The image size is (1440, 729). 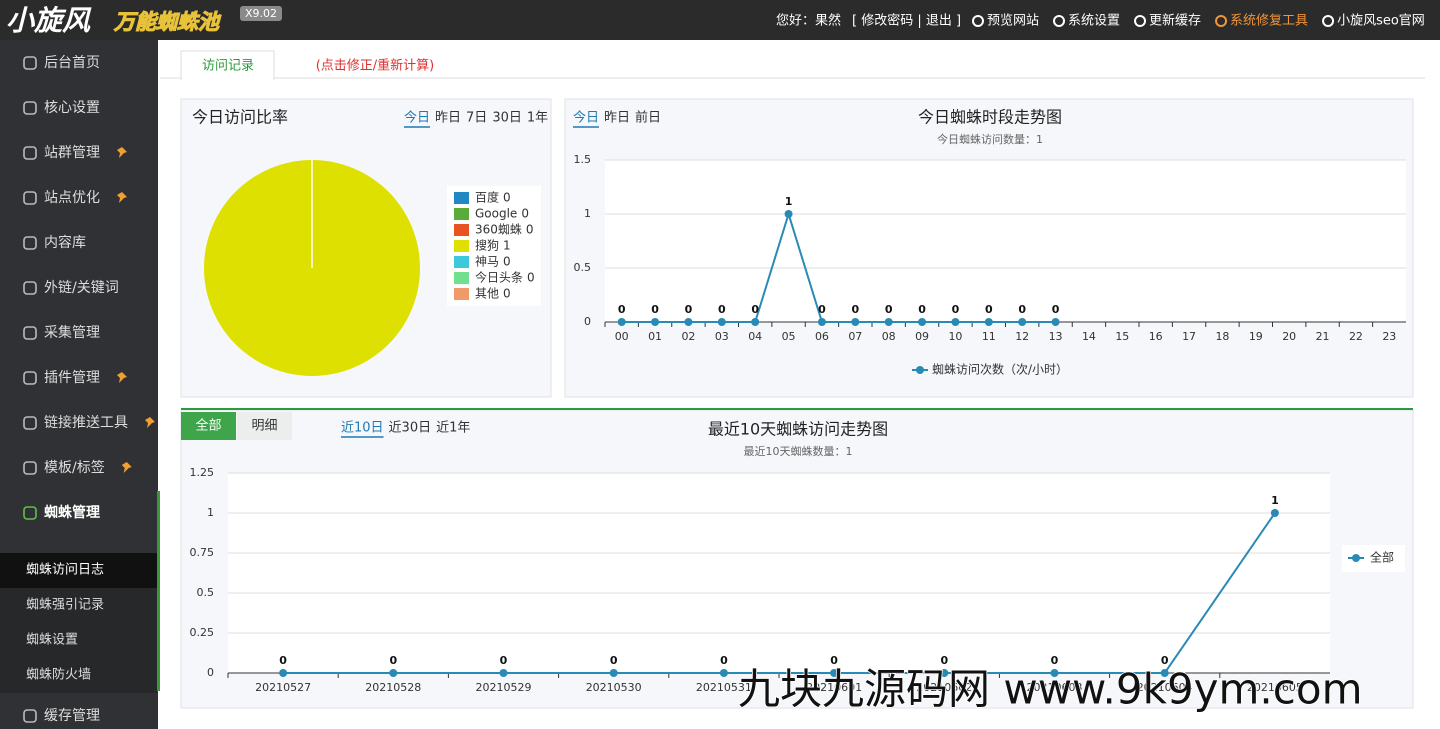 What do you see at coordinates (72, 153) in the screenshot?
I see `menu-item: 站群管理` at bounding box center [72, 153].